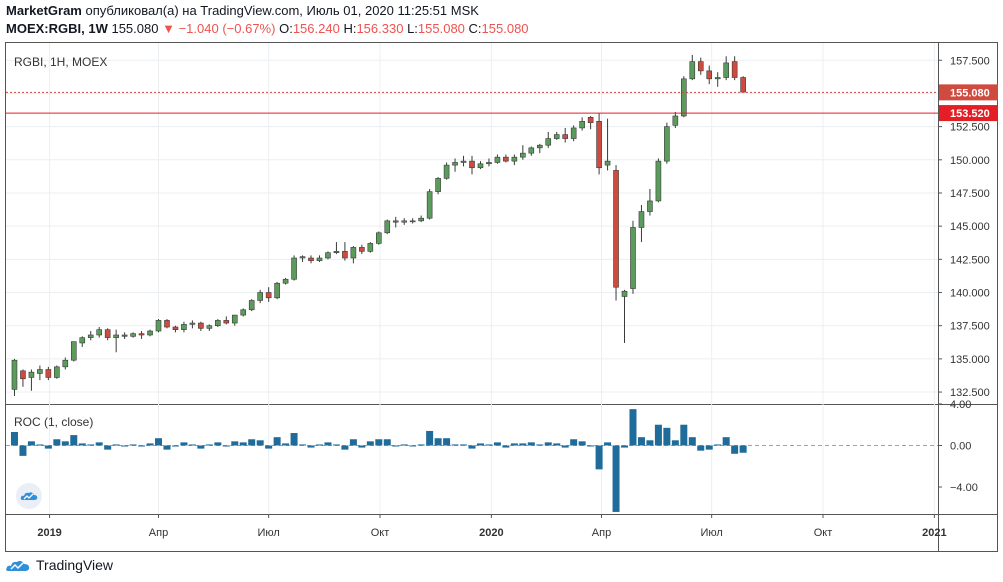 Image resolution: width=1003 pixels, height=582 pixels. I want to click on price-tick-label: 137.500, so click(970, 327).